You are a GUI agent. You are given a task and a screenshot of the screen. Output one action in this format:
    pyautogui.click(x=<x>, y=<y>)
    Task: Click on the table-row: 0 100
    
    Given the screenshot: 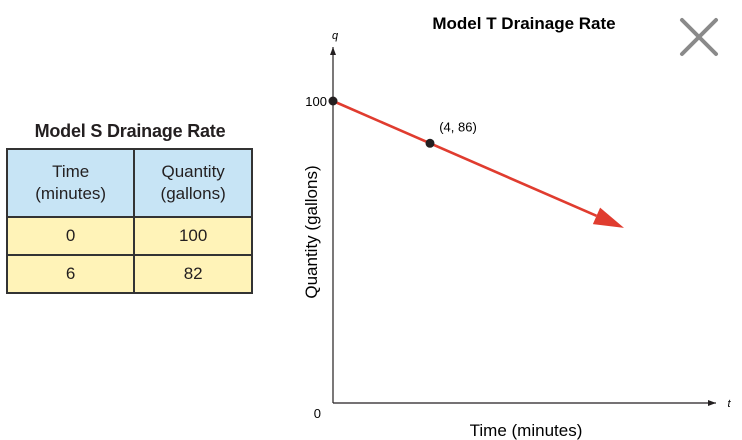 What is the action you would take?
    pyautogui.click(x=129, y=236)
    